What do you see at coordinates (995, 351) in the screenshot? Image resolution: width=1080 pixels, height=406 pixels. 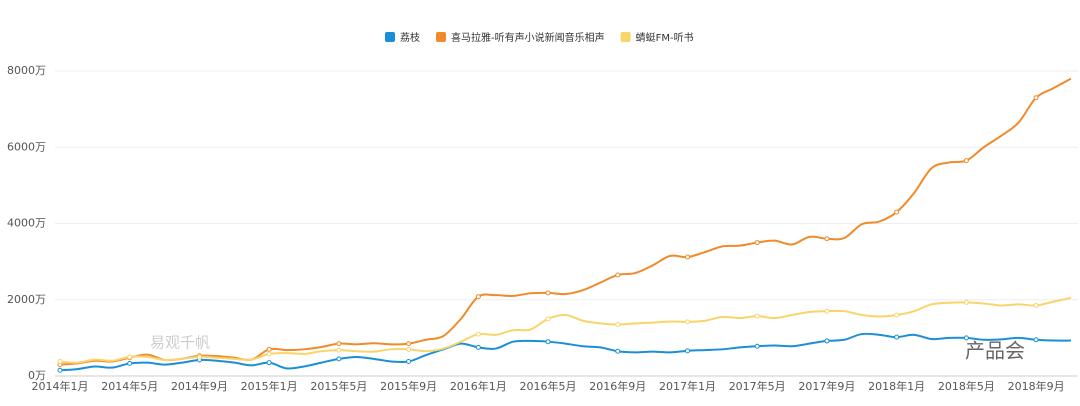 I see `watermark: 产品会` at bounding box center [995, 351].